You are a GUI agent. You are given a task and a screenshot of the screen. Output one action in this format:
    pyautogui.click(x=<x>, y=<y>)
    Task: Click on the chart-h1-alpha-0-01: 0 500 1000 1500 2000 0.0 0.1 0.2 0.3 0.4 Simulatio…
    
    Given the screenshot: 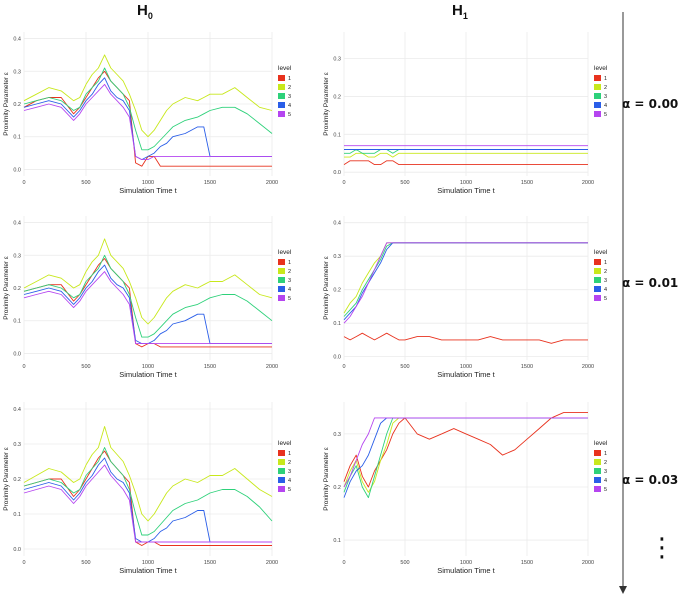 What is the action you would take?
    pyautogui.click(x=465, y=297)
    